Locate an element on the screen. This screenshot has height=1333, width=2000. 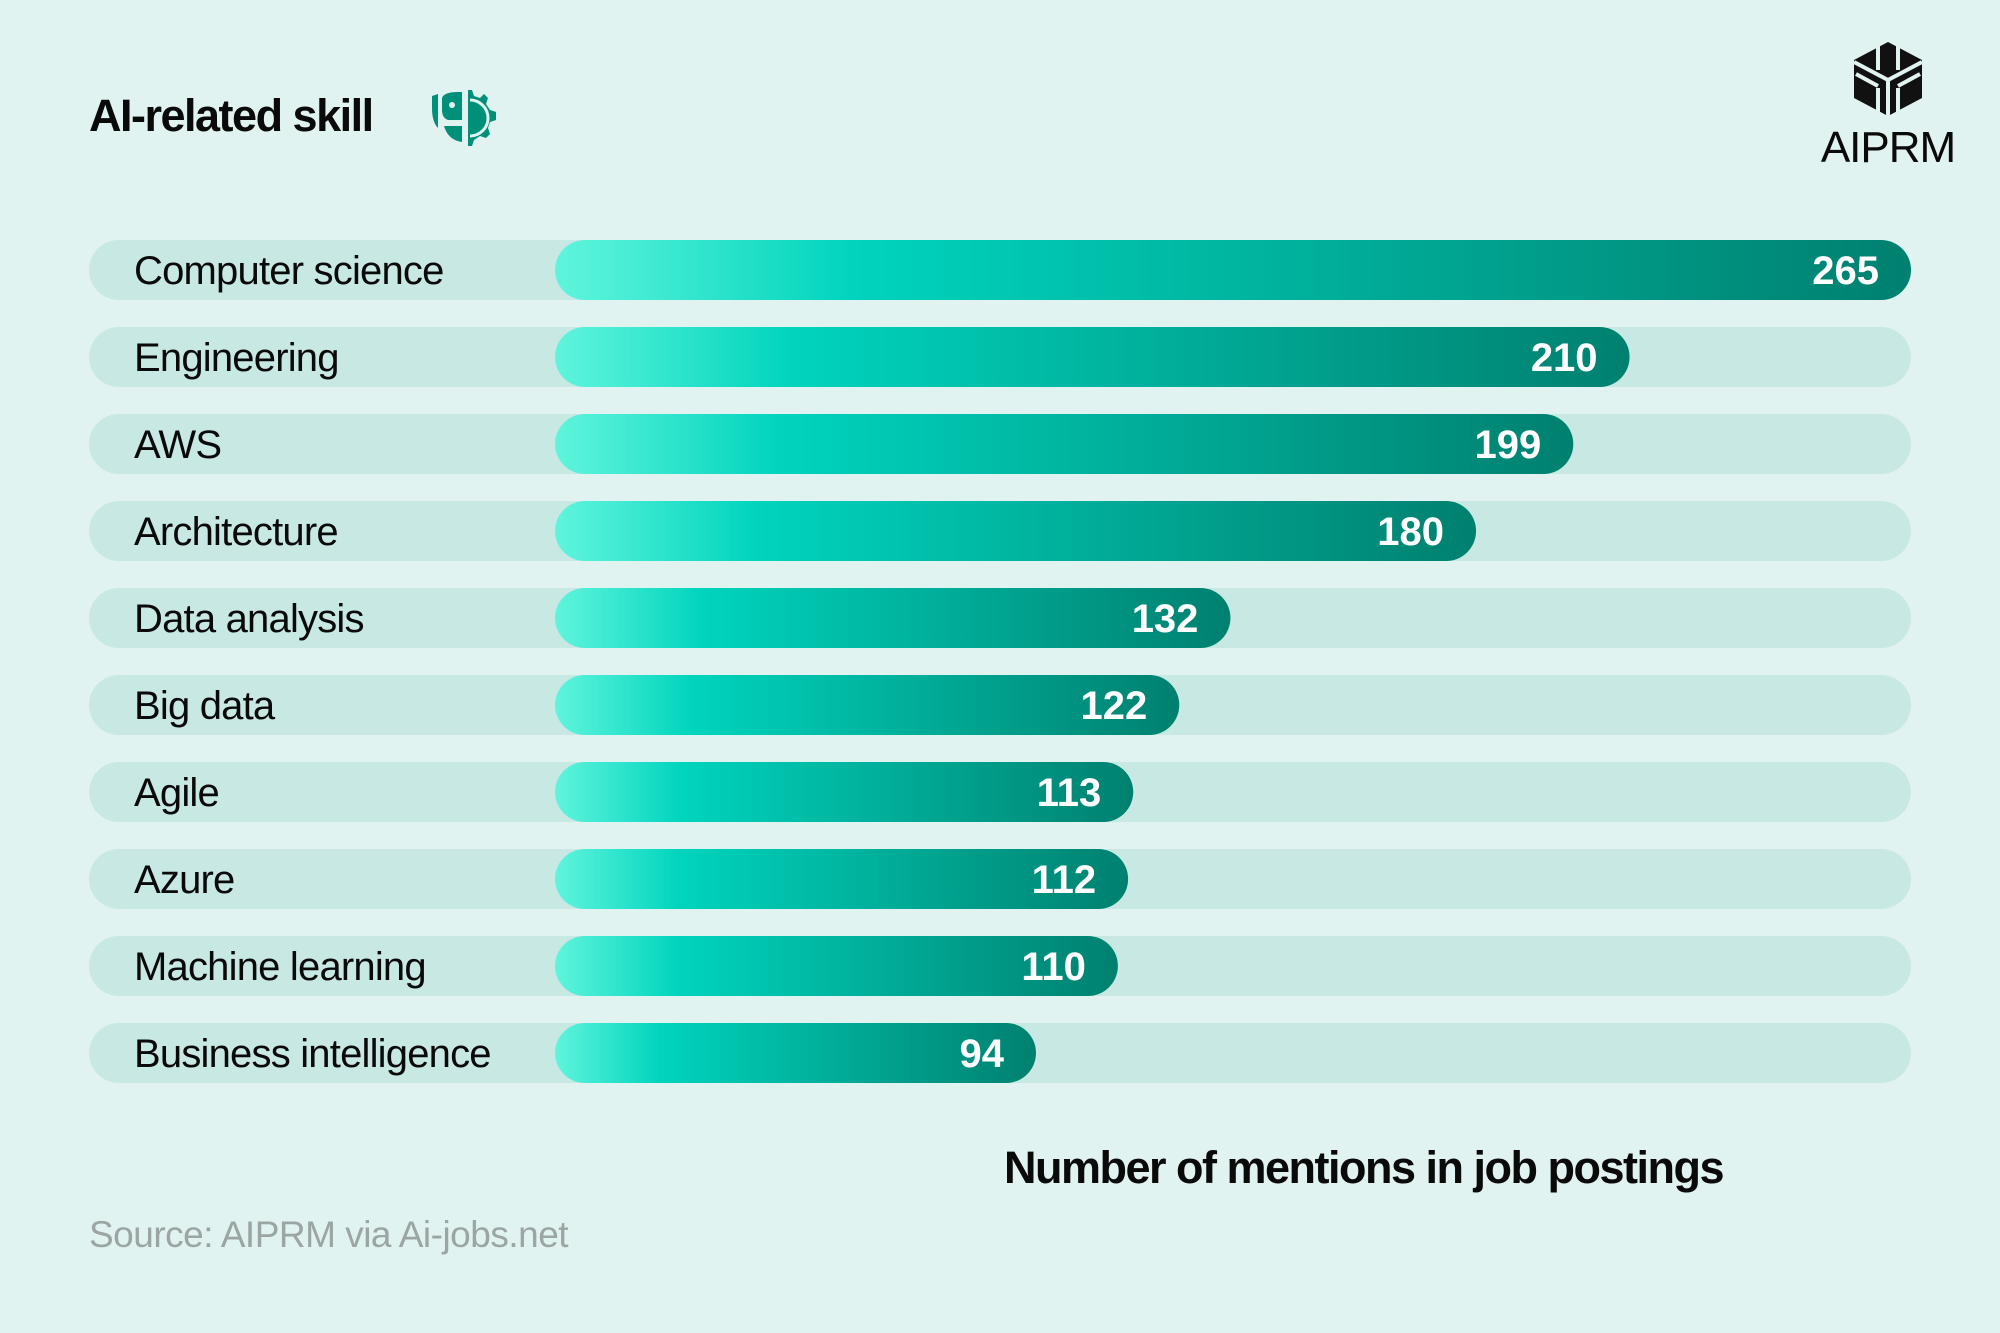
source-note: Source: AIPRM via Ai-jobs.net is located at coordinates (329, 1234).